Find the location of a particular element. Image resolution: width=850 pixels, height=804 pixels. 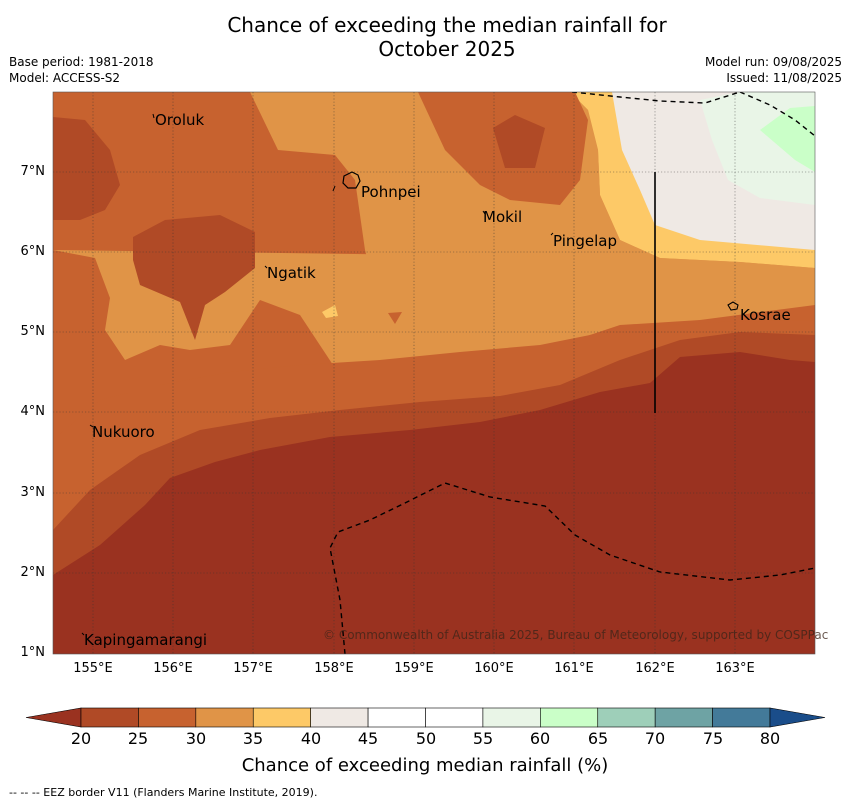

xtick-160e: 160°E is located at coordinates (494, 668).